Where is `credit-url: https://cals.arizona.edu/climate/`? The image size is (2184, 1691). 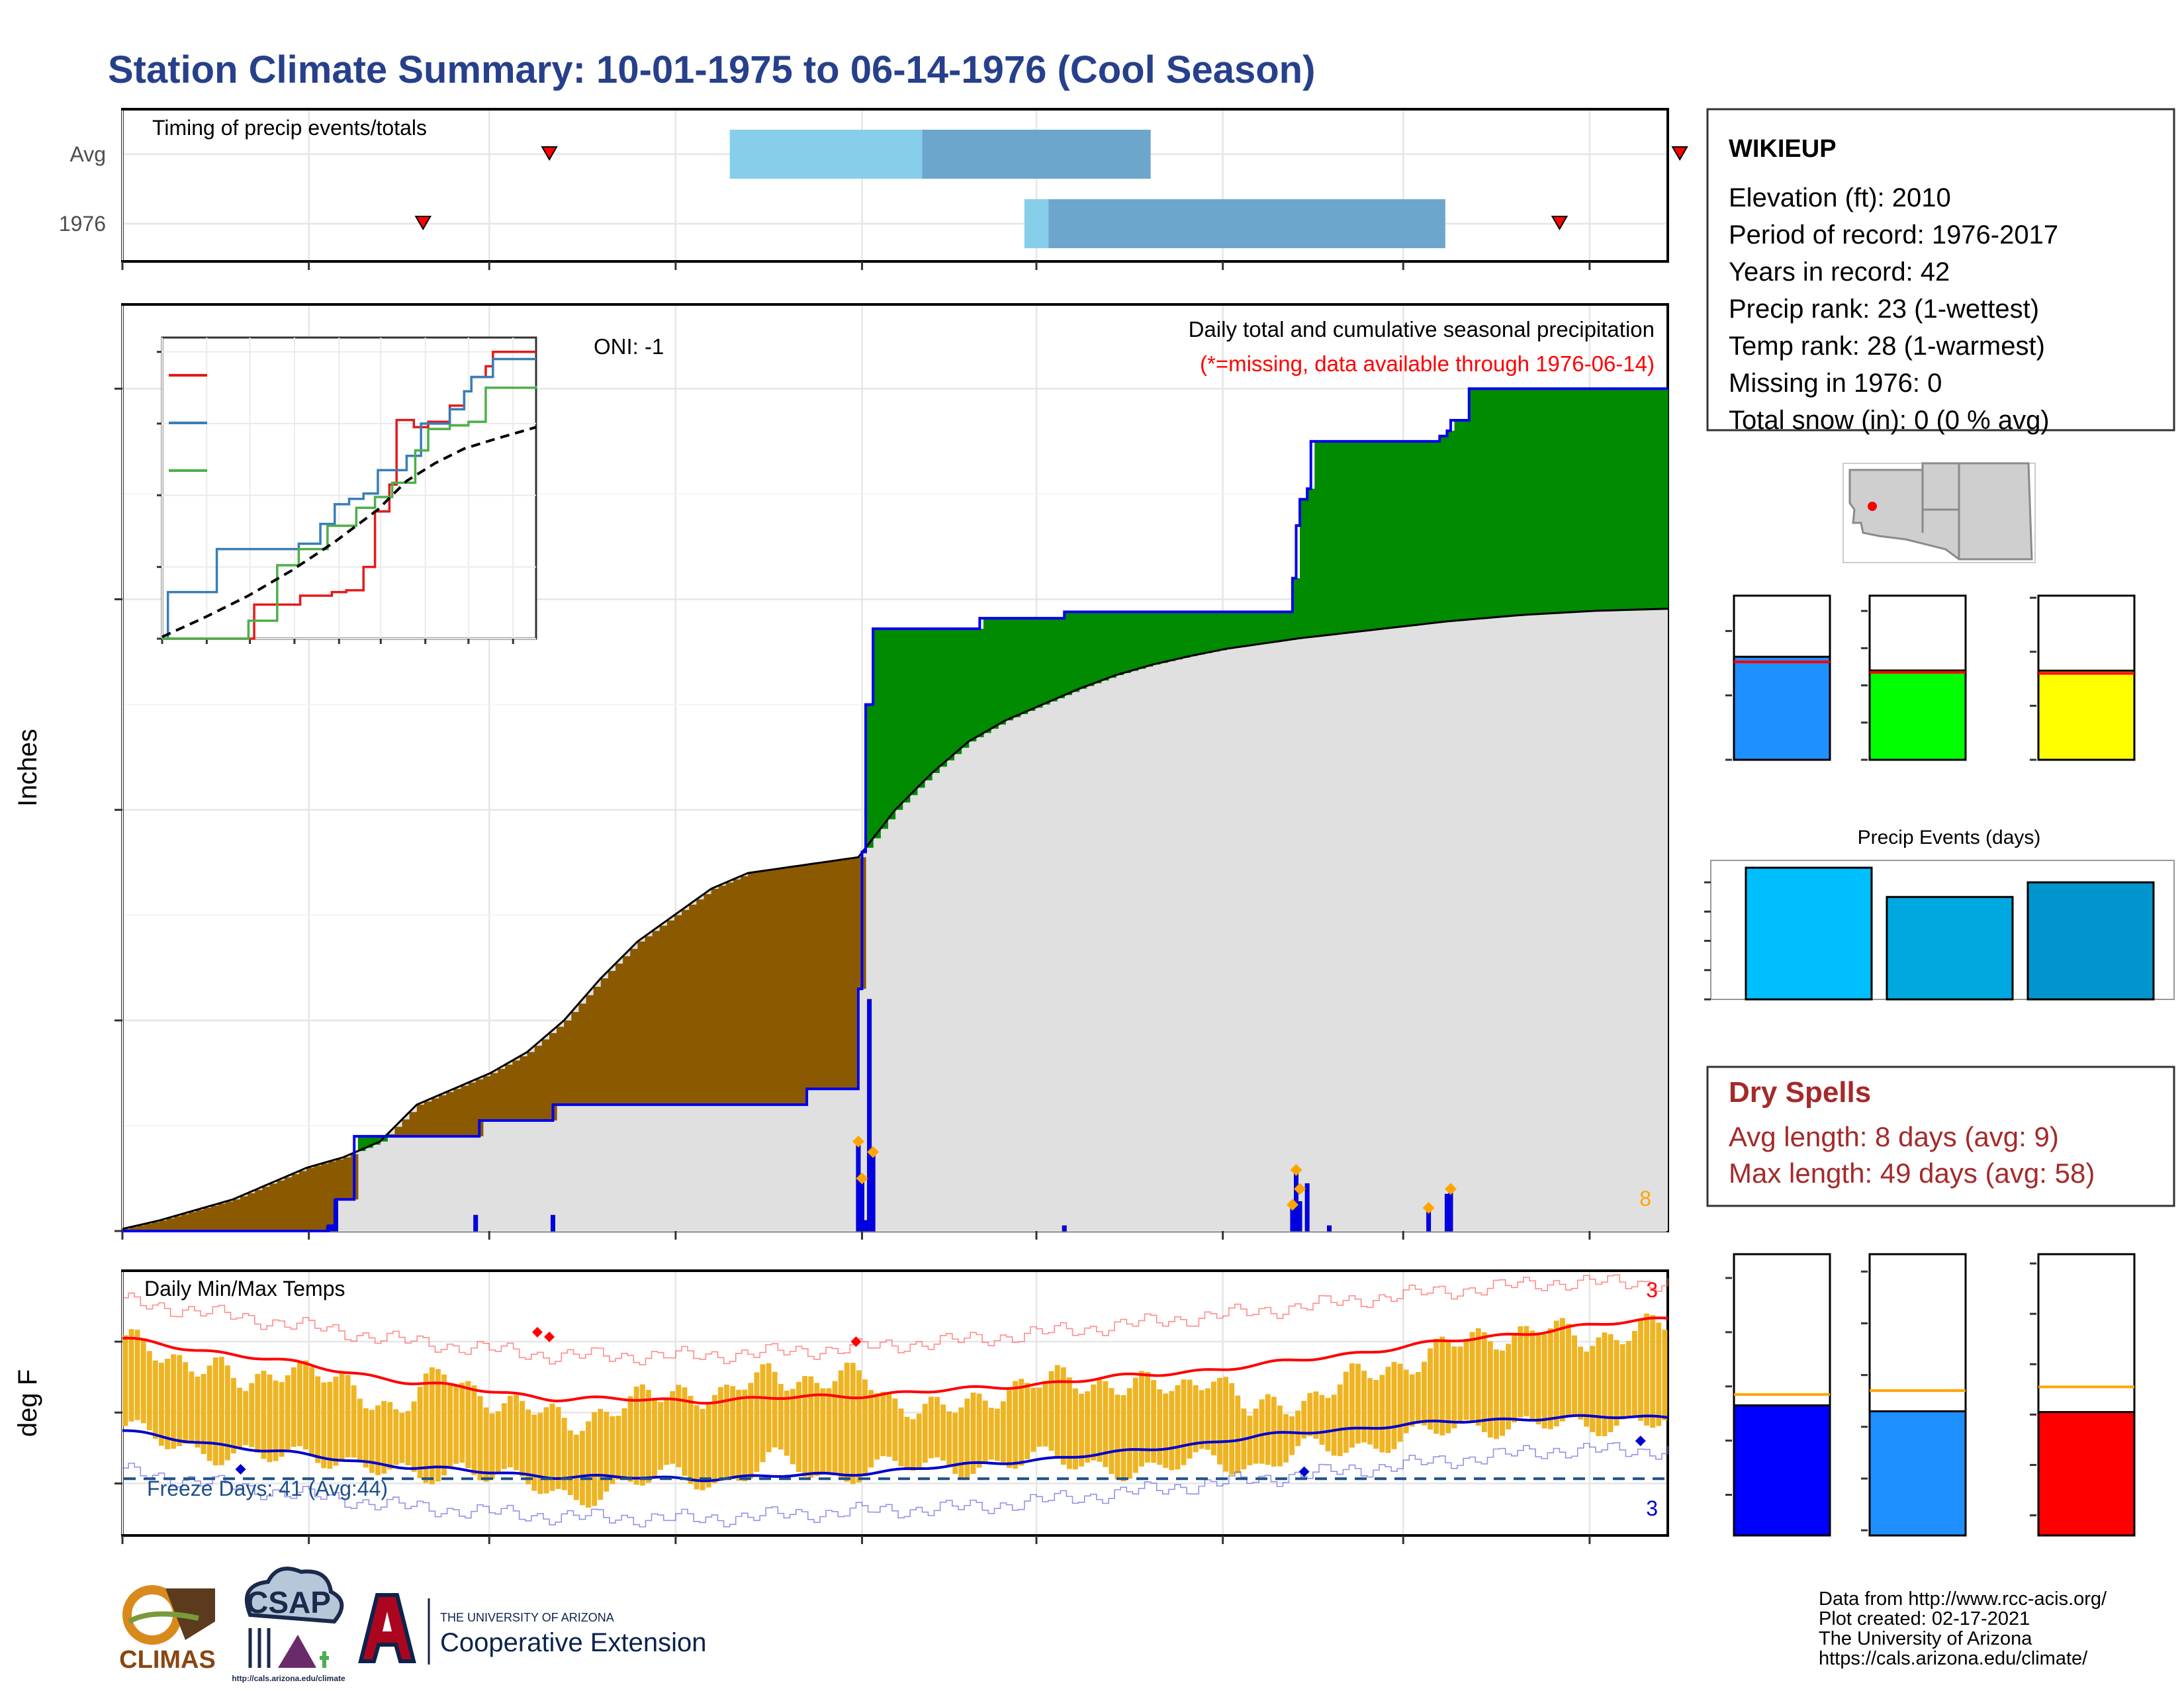
credit-url: https://cals.arizona.edu/climate/ is located at coordinates (1954, 1658).